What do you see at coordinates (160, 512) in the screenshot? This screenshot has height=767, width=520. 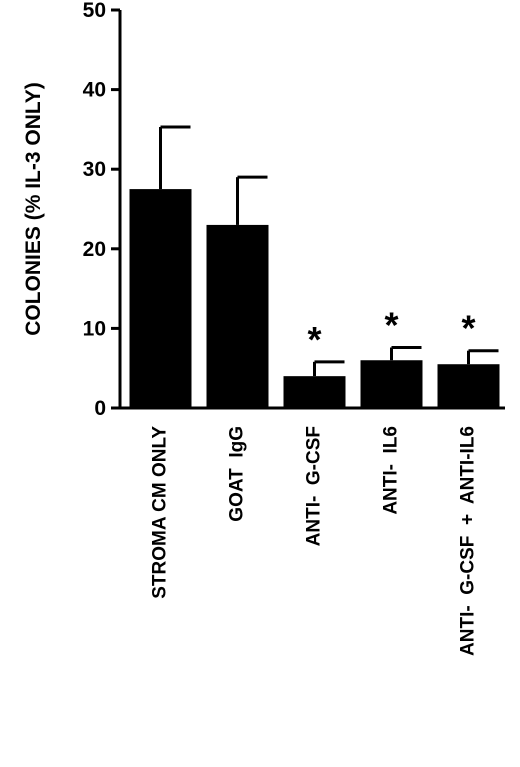 I see `category-label: STROMA CM ONLY` at bounding box center [160, 512].